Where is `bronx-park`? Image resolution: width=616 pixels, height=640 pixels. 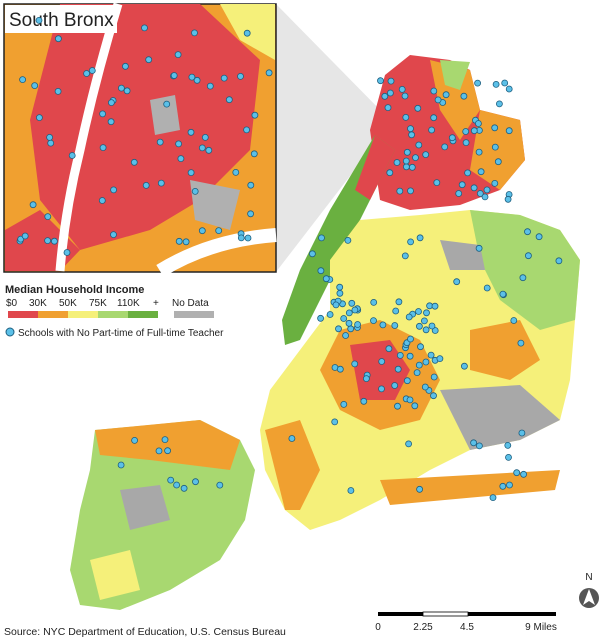
bronx-park is located at coordinates (455, 75).